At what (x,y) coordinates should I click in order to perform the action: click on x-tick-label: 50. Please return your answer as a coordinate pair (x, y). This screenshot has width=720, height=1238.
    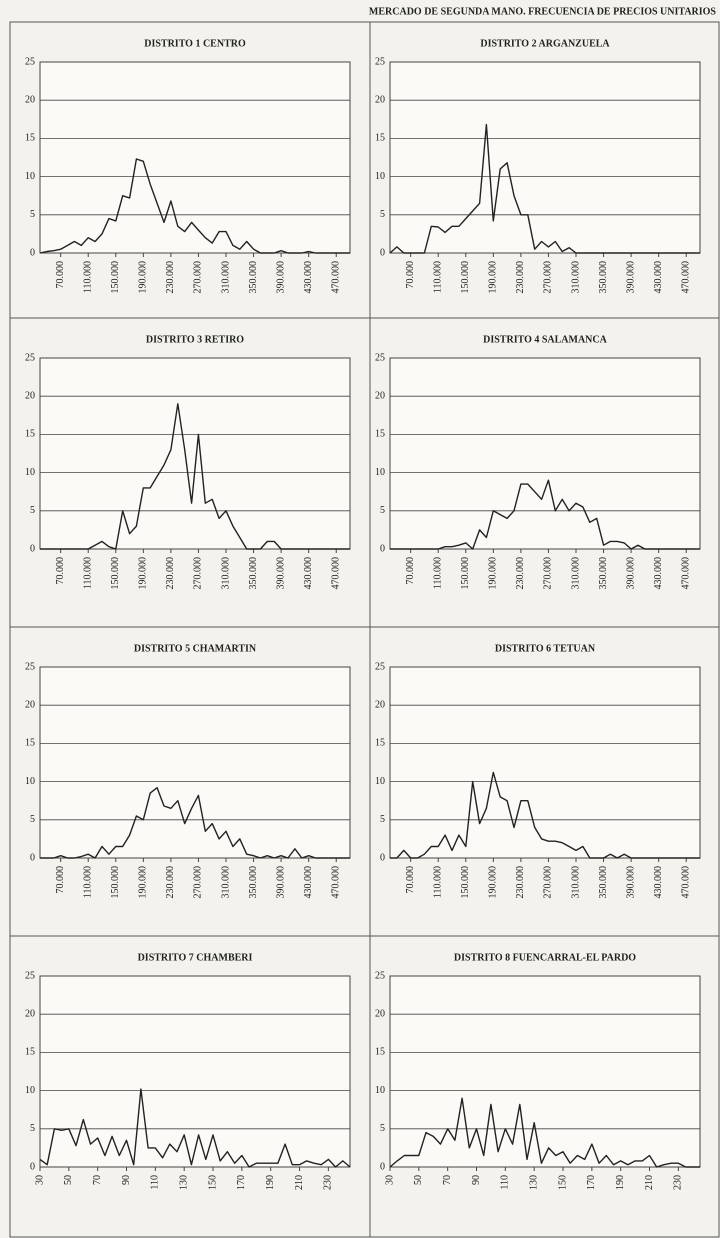
    Looking at the image, I should click on (68, 1180).